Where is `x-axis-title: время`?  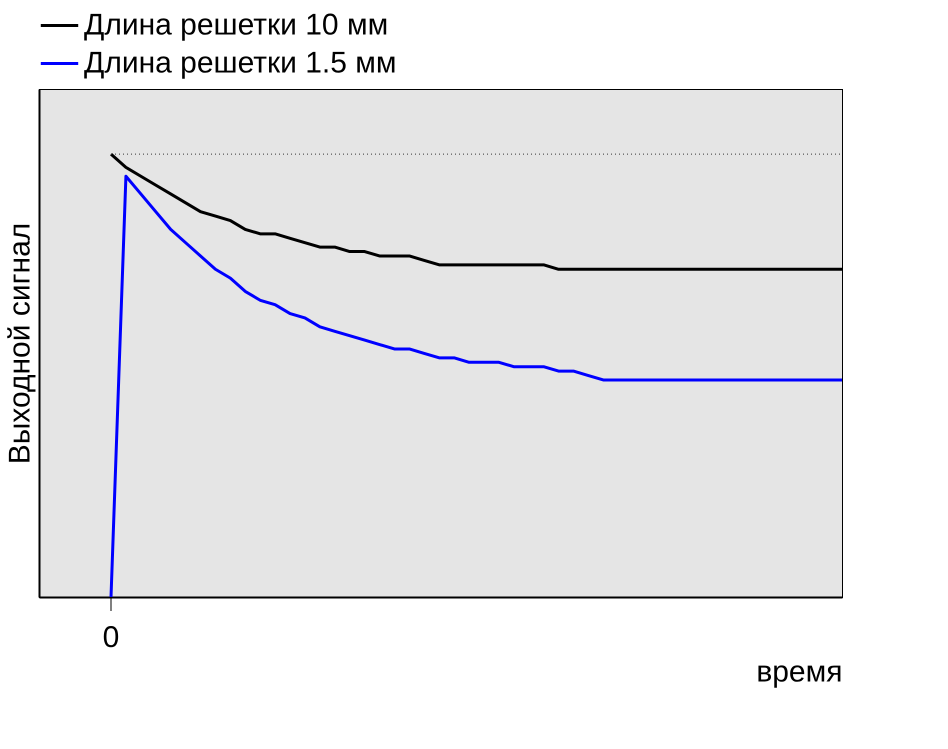 x-axis-title: время is located at coordinates (799, 672).